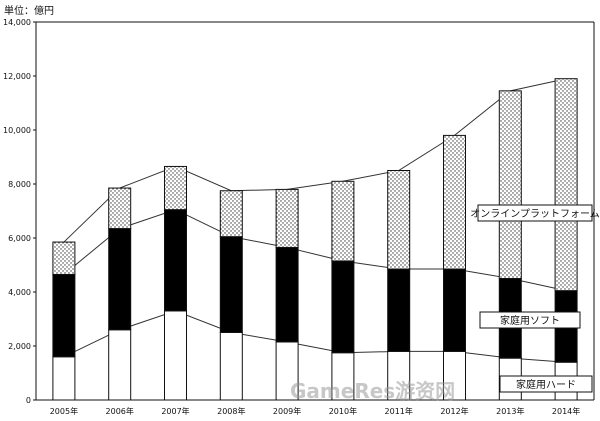  I want to click on y-tick-label: 10,000, so click(17, 130).